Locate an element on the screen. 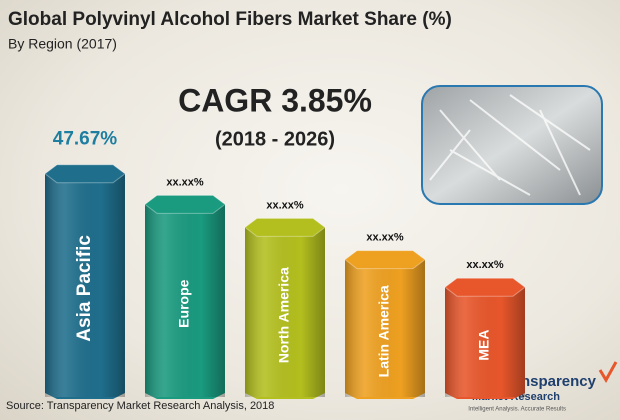  value-label: 47.67% is located at coordinates (85, 139).